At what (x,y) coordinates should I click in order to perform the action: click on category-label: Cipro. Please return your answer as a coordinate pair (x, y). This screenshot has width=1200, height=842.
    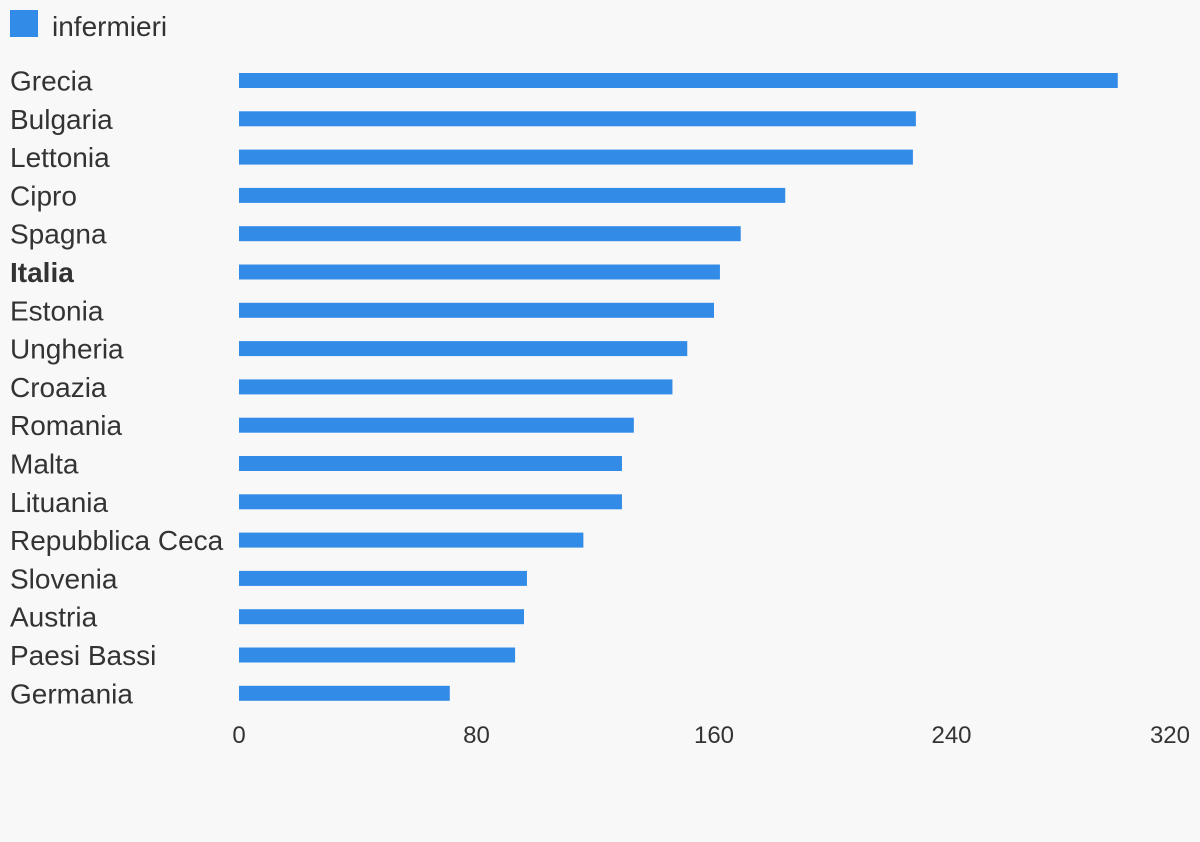
    Looking at the image, I should click on (43, 195).